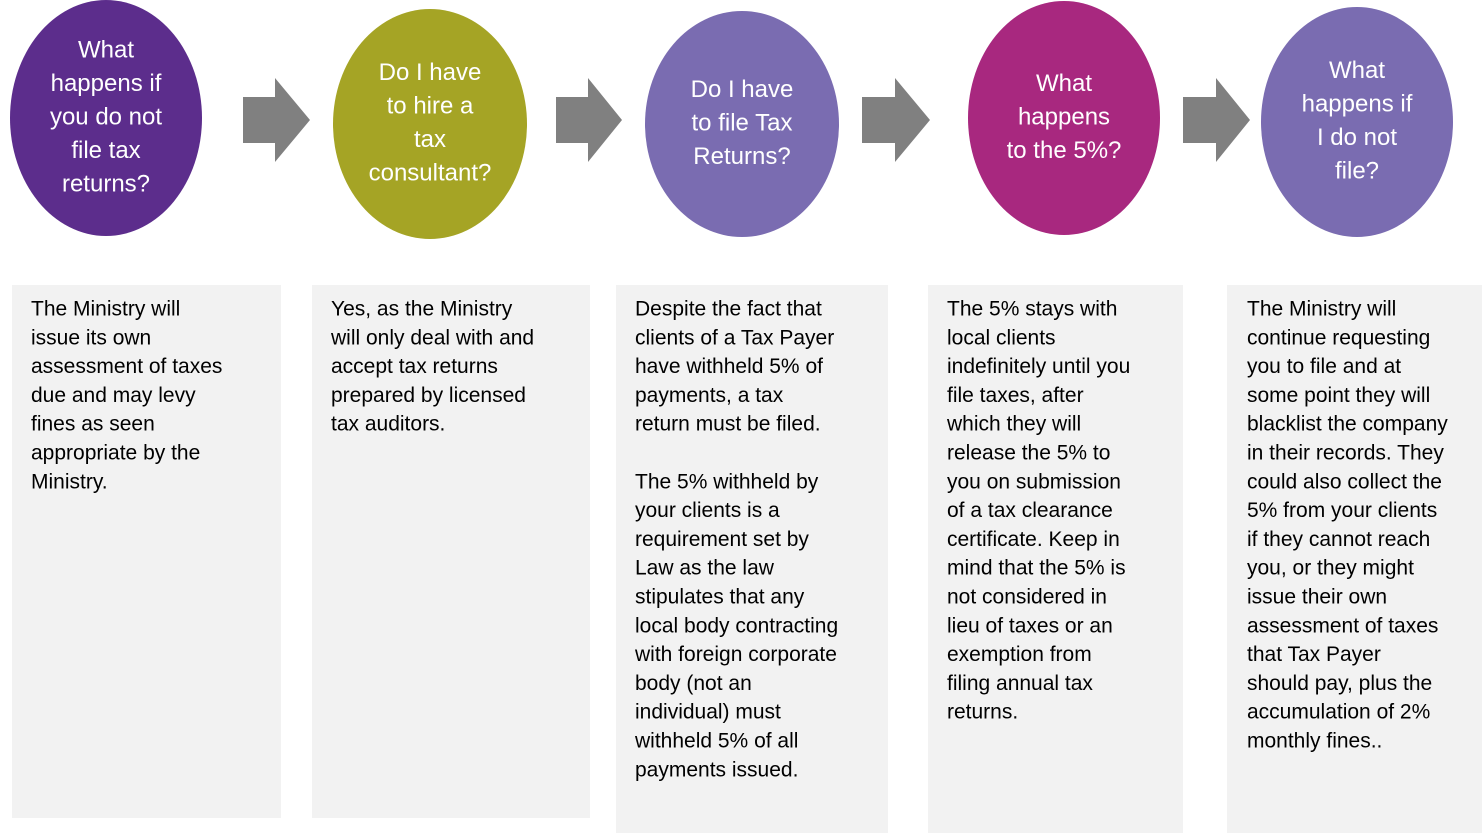  What do you see at coordinates (735, 654) in the screenshot?
I see `answer-line: with foreign corporate` at bounding box center [735, 654].